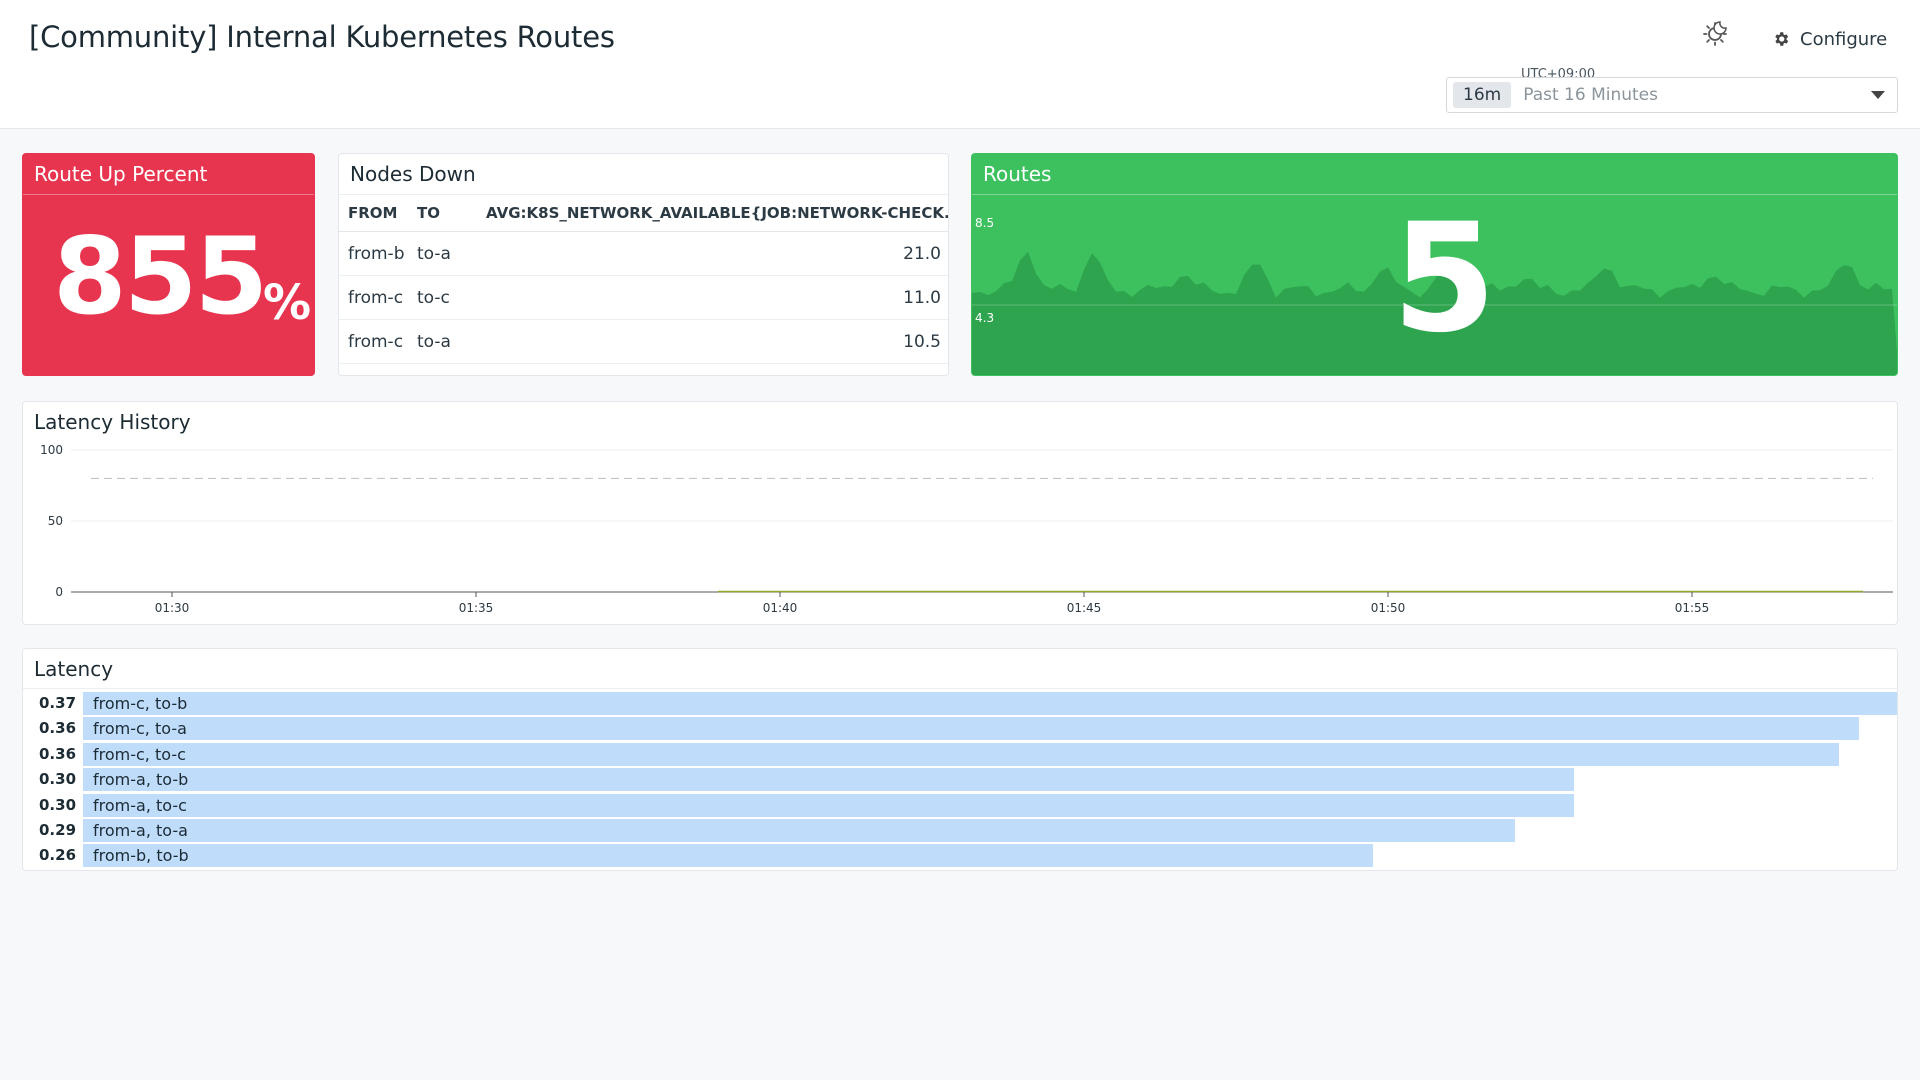 This screenshot has height=1080, width=1920. What do you see at coordinates (58, 830) in the screenshot?
I see `latency-bar-value: 0.29` at bounding box center [58, 830].